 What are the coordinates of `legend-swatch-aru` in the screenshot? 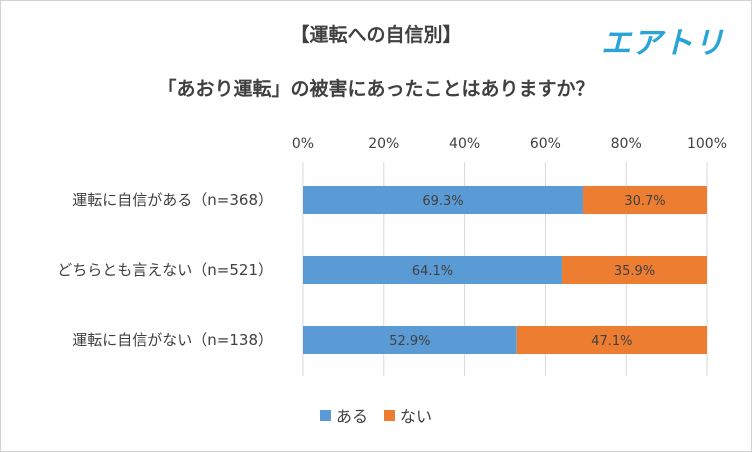 It's located at (325, 415).